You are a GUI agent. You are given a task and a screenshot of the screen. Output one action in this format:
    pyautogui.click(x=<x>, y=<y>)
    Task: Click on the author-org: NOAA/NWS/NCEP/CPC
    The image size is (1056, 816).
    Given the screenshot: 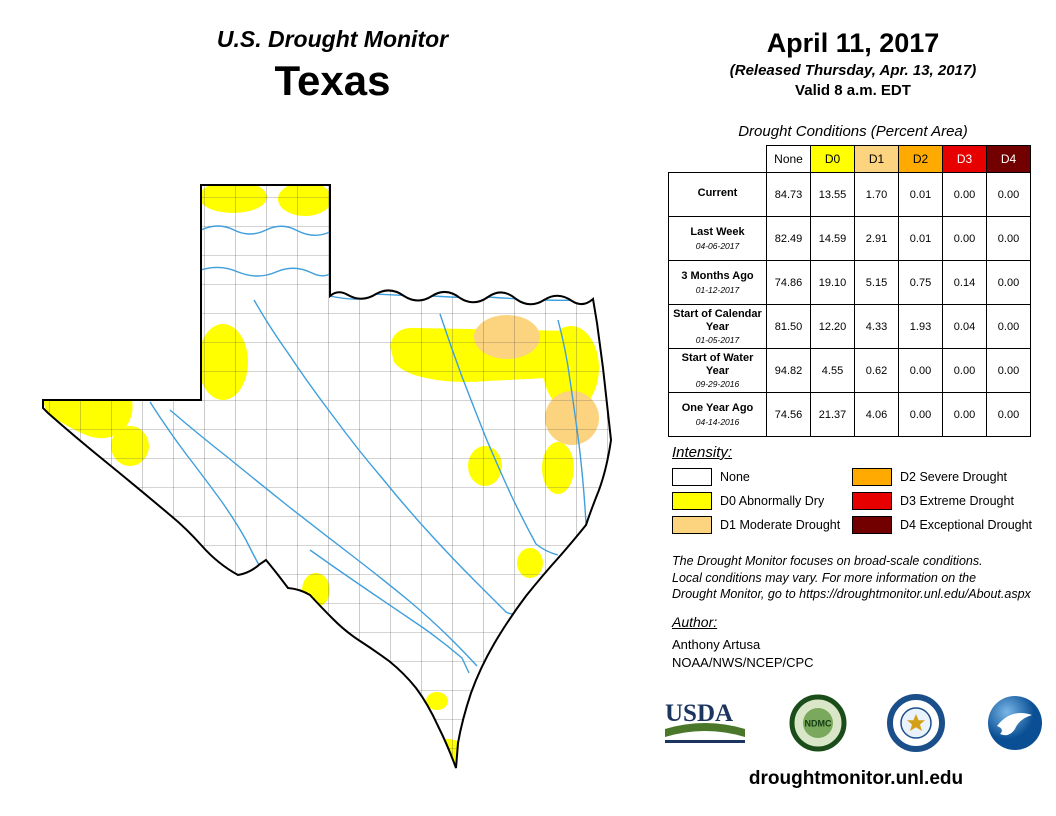 What is the action you would take?
    pyautogui.click(x=743, y=662)
    